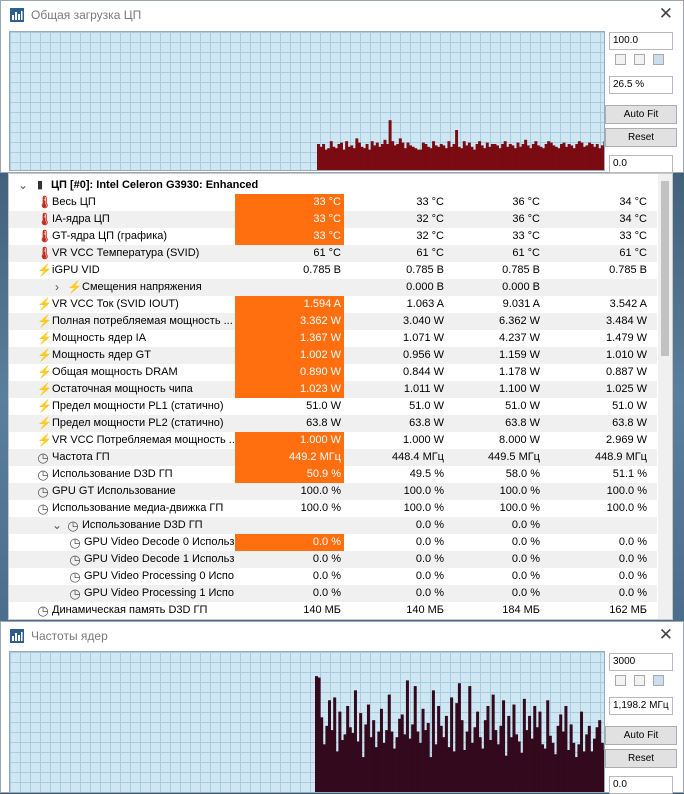 This screenshot has width=684, height=794. I want to click on graph-max-field: 100.0, so click(641, 41).